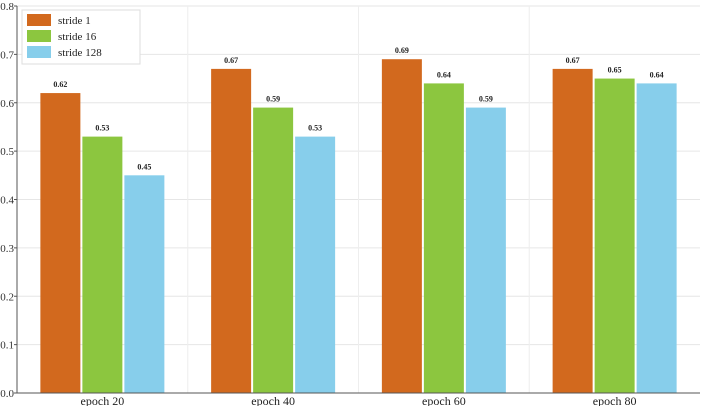  I want to click on data-label: 0.65, so click(615, 70).